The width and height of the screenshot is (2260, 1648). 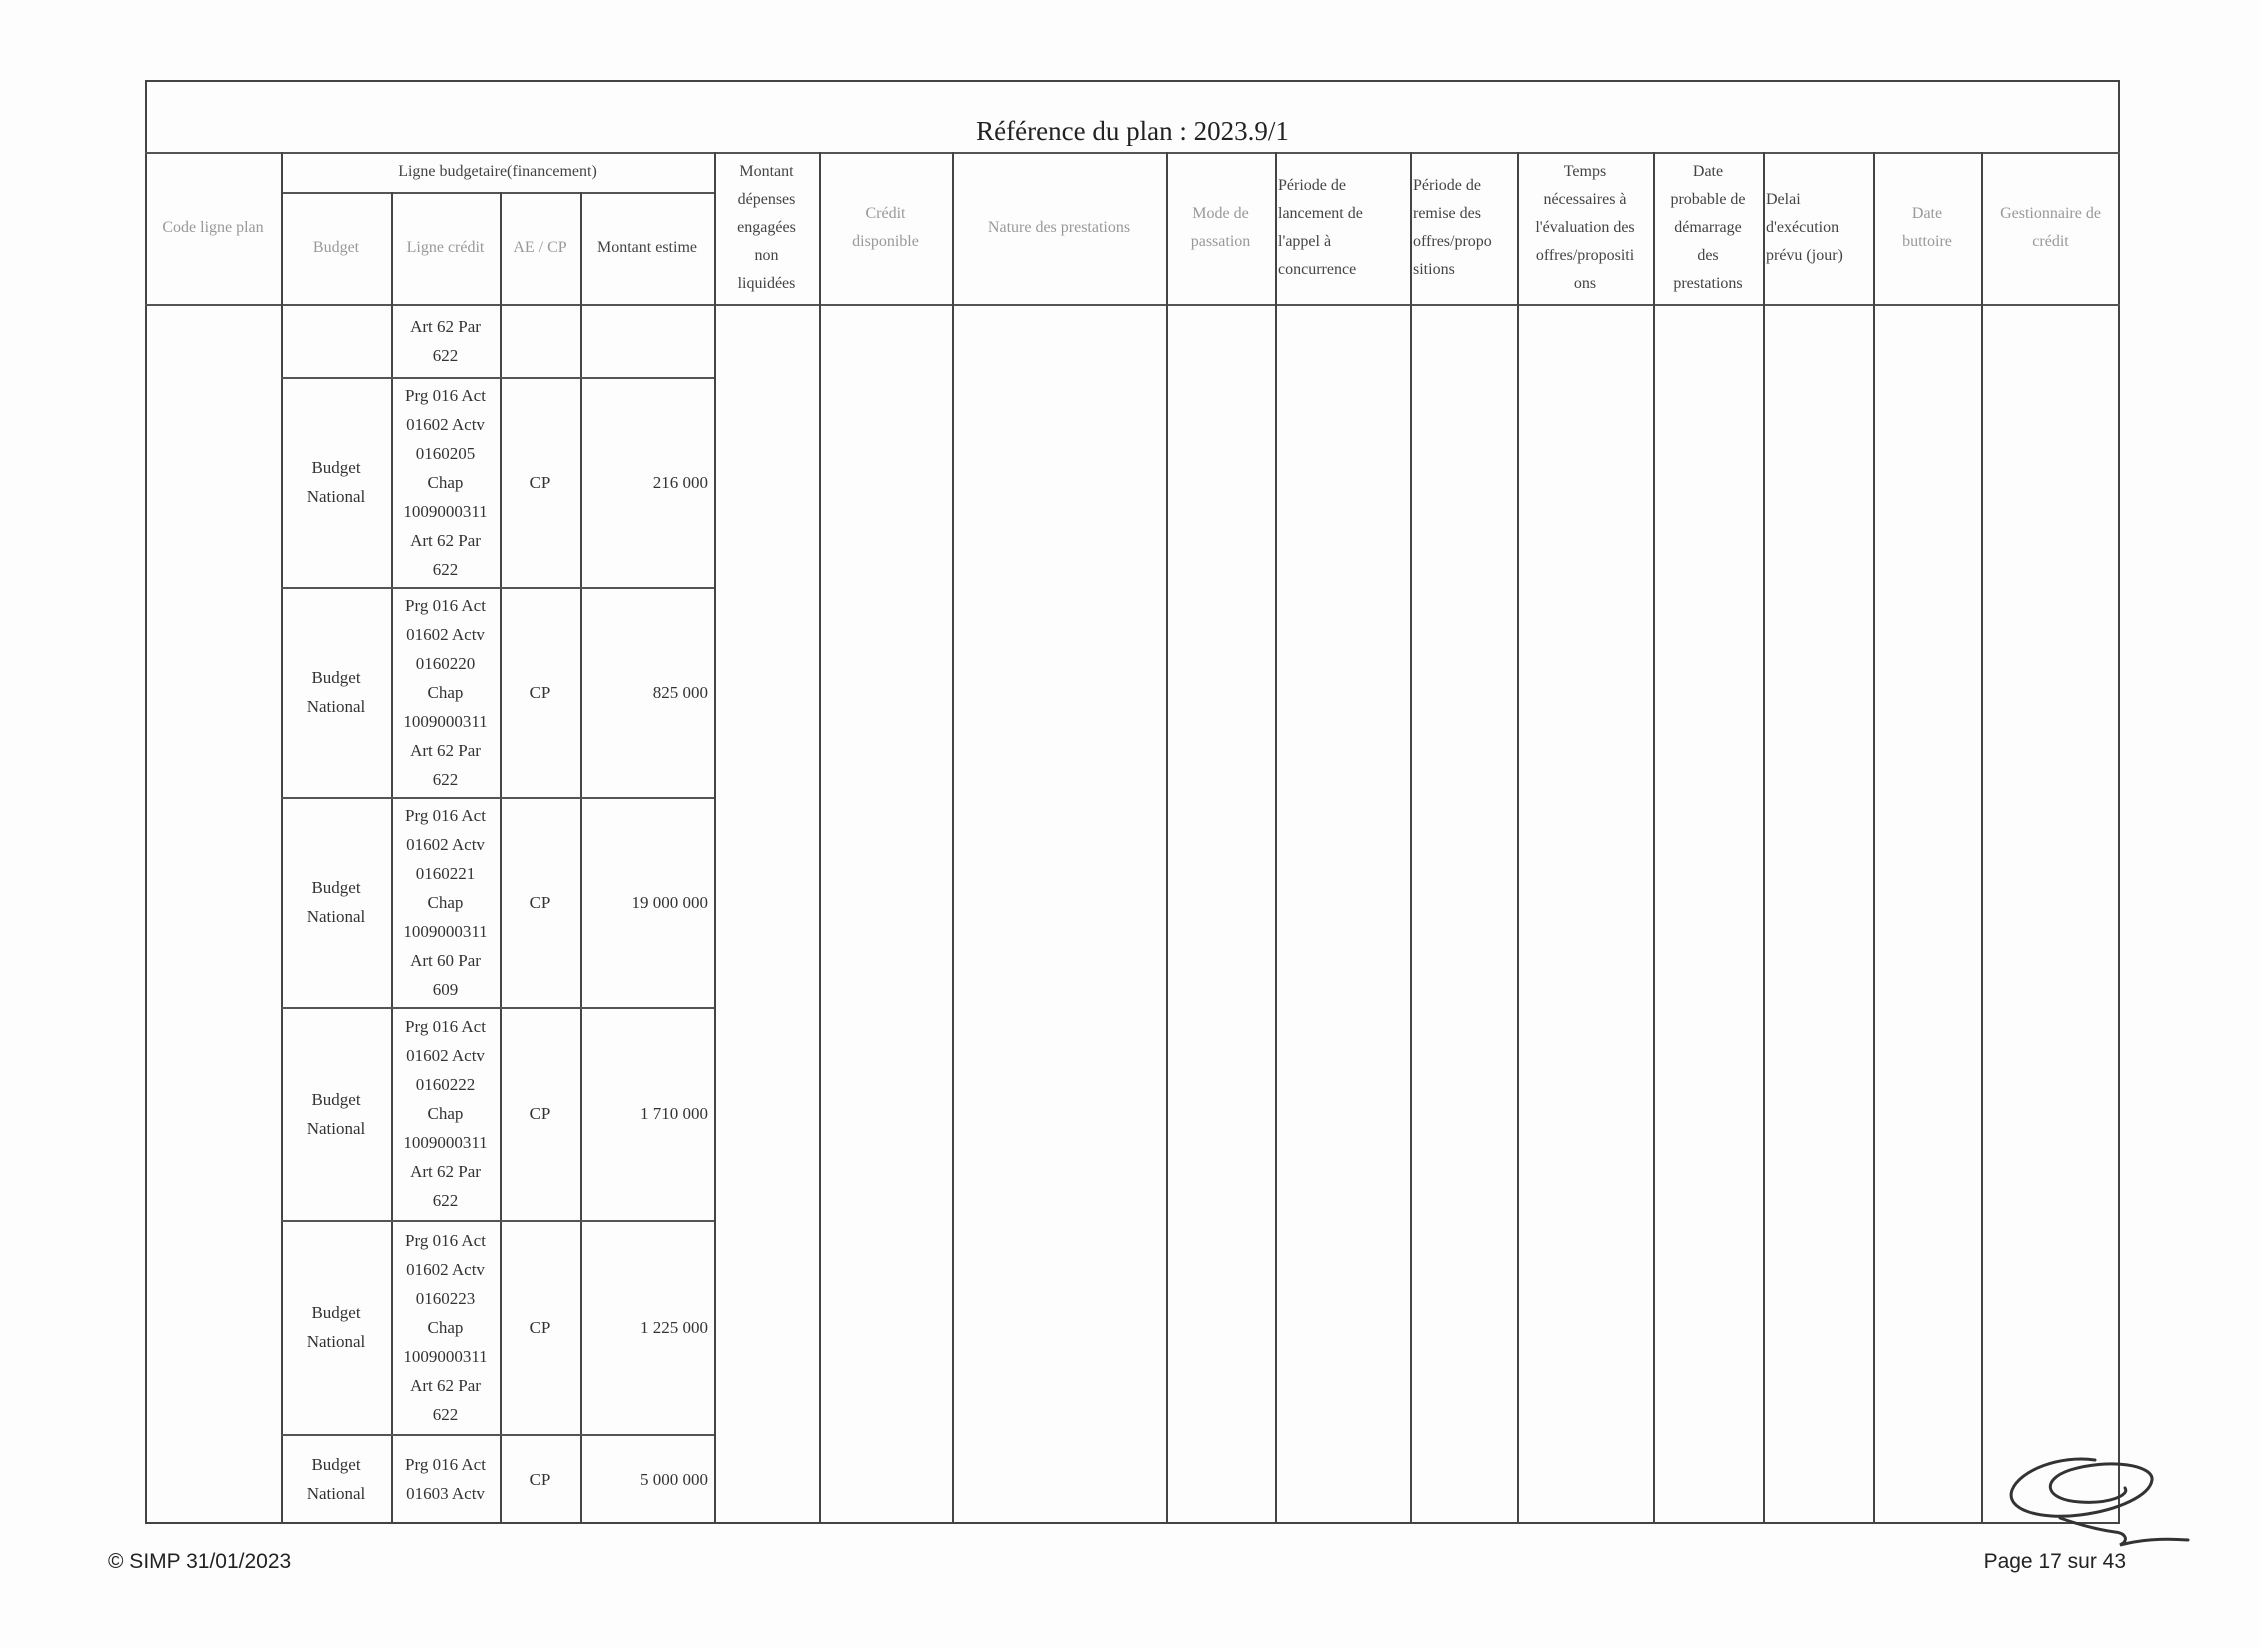 I want to click on header-ligne-credit: Ligne crédit, so click(x=445, y=247).